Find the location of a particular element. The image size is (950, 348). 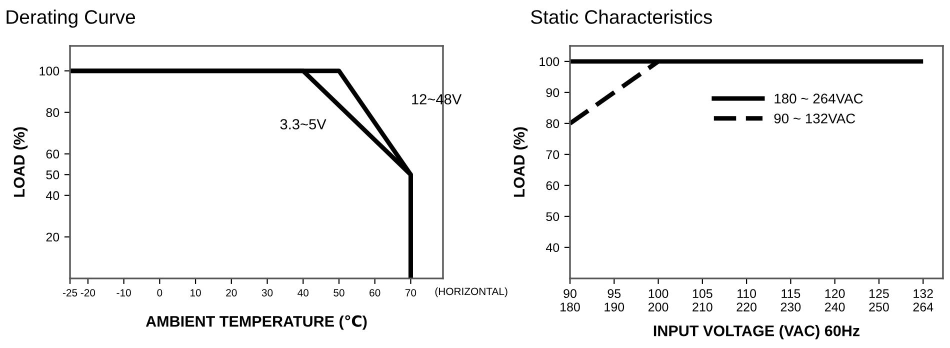

chart-title: Derating Curve is located at coordinates (71, 19).